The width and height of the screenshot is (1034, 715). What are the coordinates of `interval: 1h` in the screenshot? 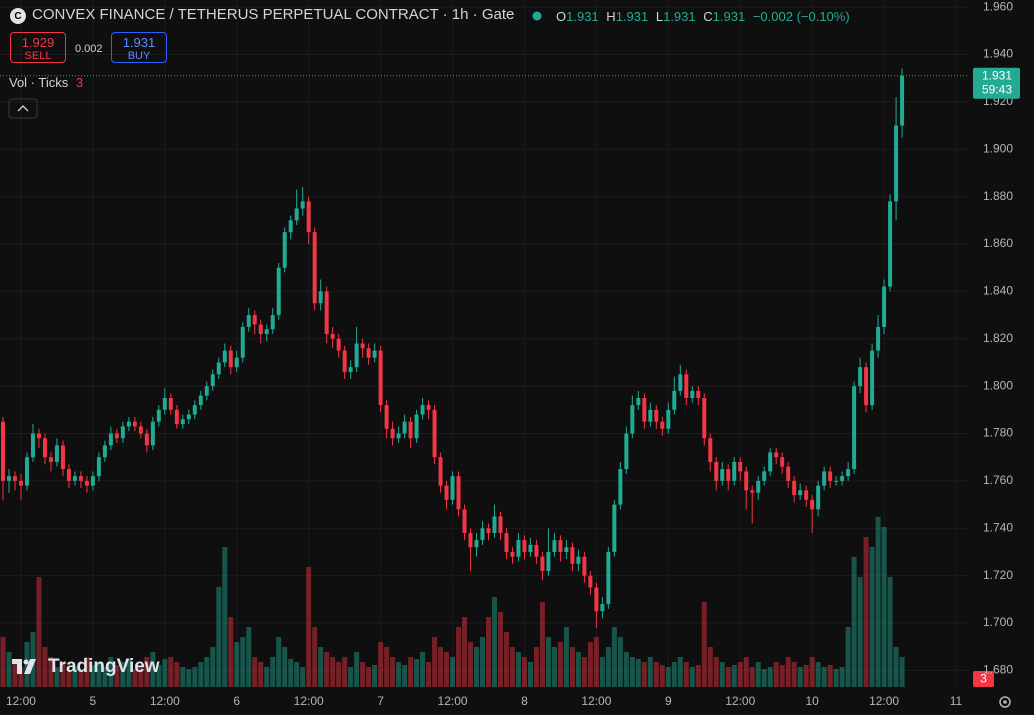 It's located at (460, 14).